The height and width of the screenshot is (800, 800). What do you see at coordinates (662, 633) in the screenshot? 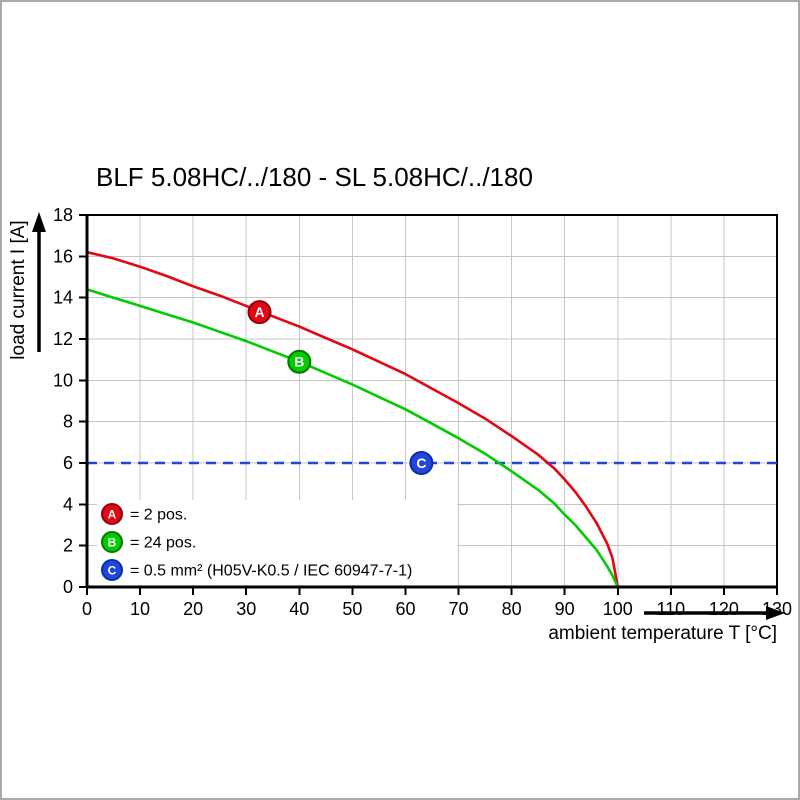
I see `x-axis-label: ambient temperature T [°C]` at bounding box center [662, 633].